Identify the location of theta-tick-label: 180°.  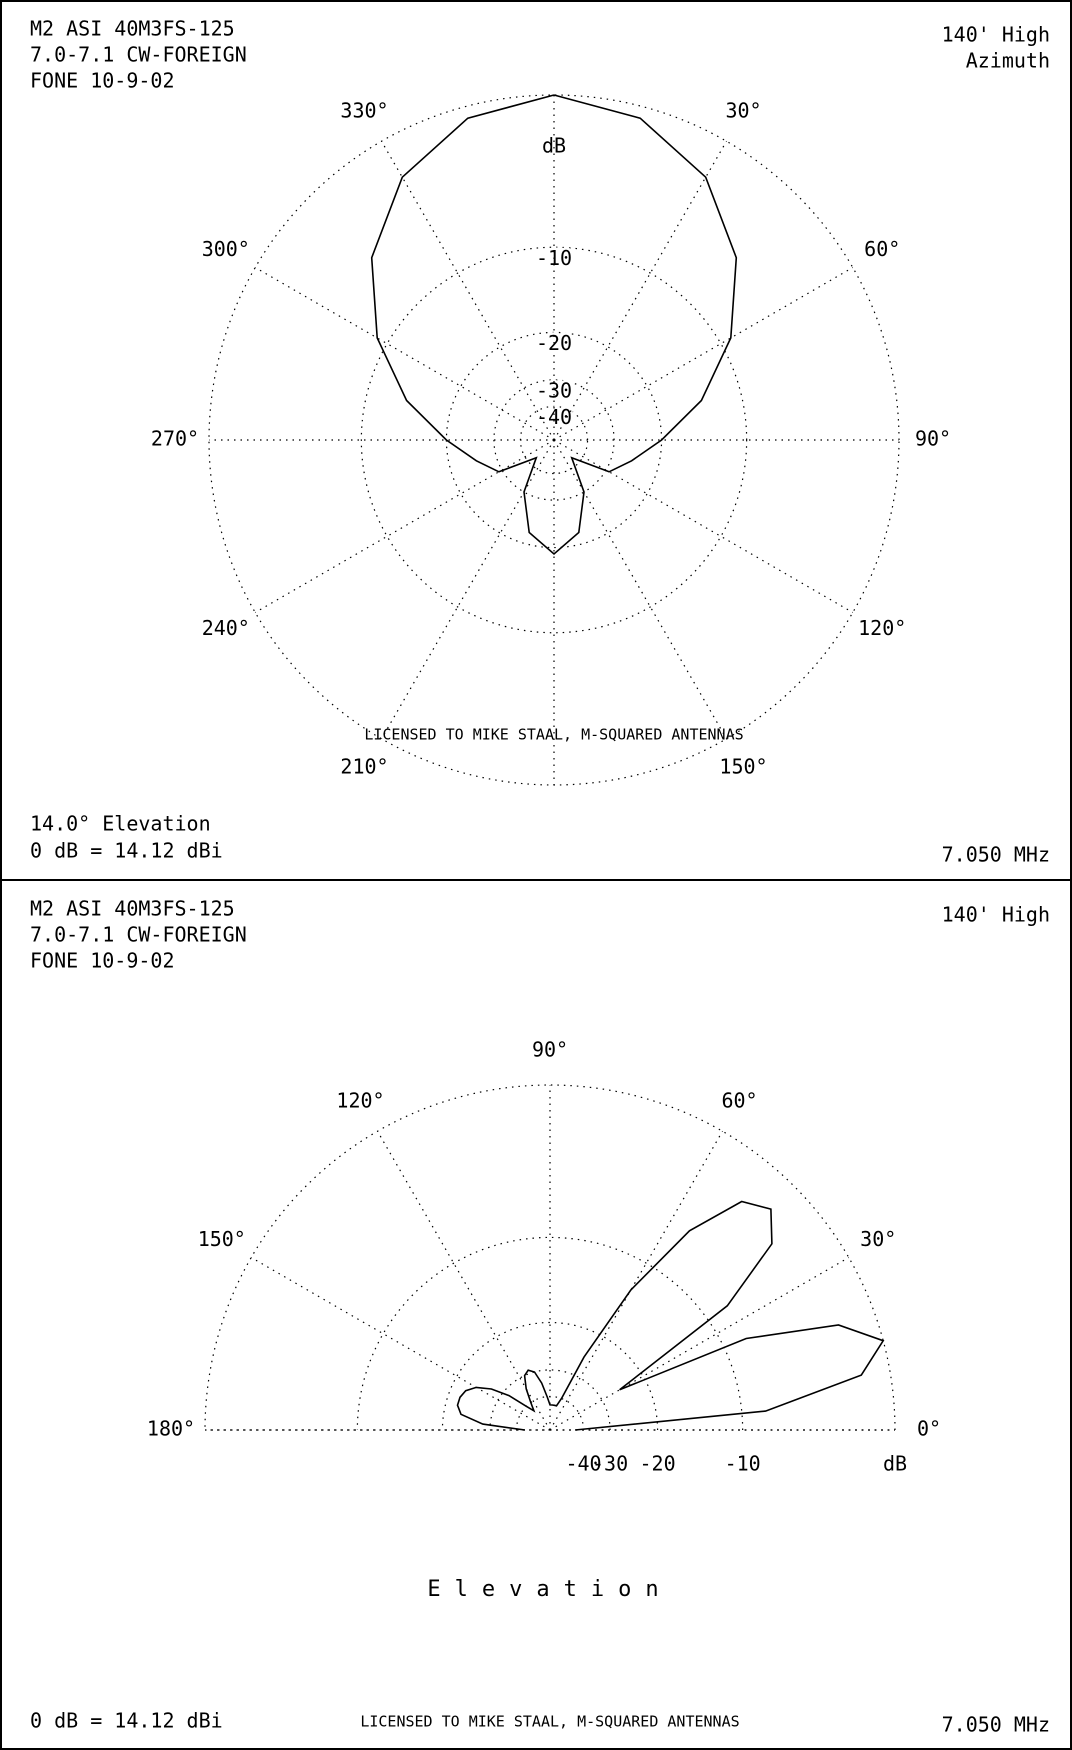
(171, 1429).